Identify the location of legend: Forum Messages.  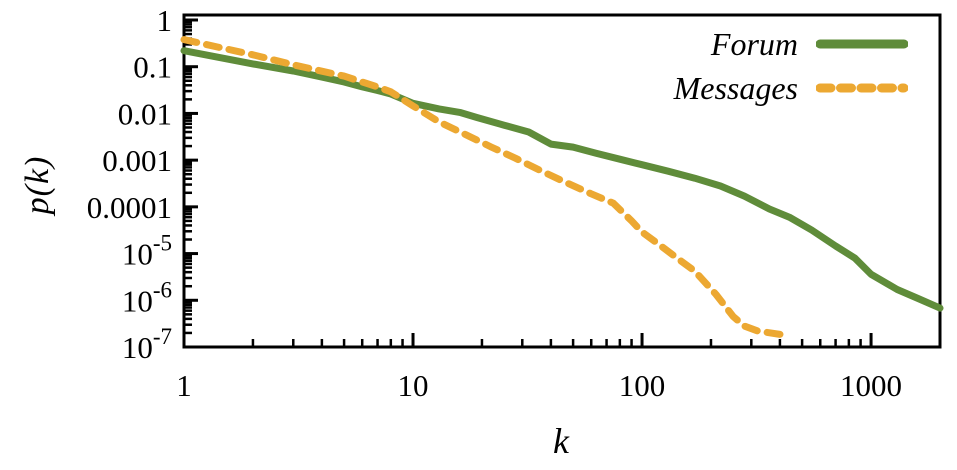
(791, 66).